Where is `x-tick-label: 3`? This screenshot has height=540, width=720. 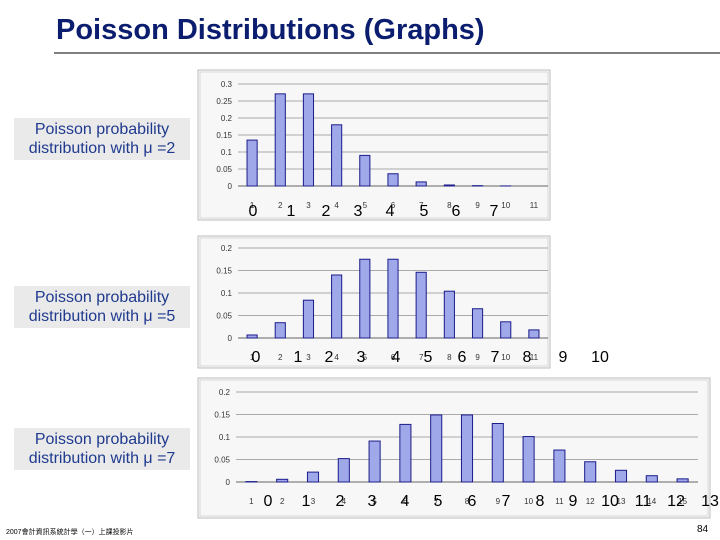 x-tick-label: 3 is located at coordinates (313, 501).